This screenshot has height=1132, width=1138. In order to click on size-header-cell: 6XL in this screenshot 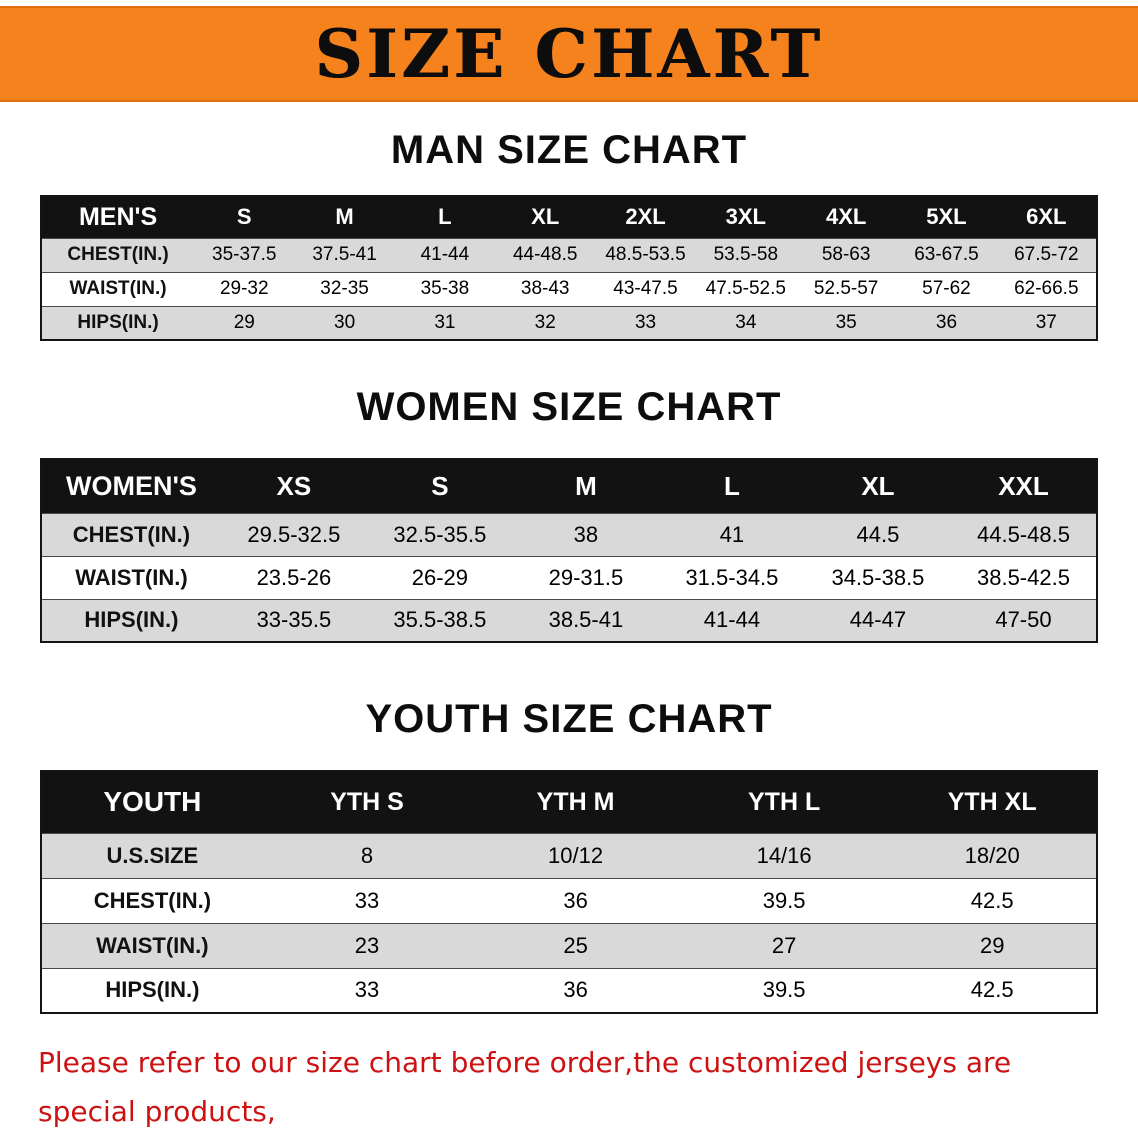, I will do `click(1046, 217)`.